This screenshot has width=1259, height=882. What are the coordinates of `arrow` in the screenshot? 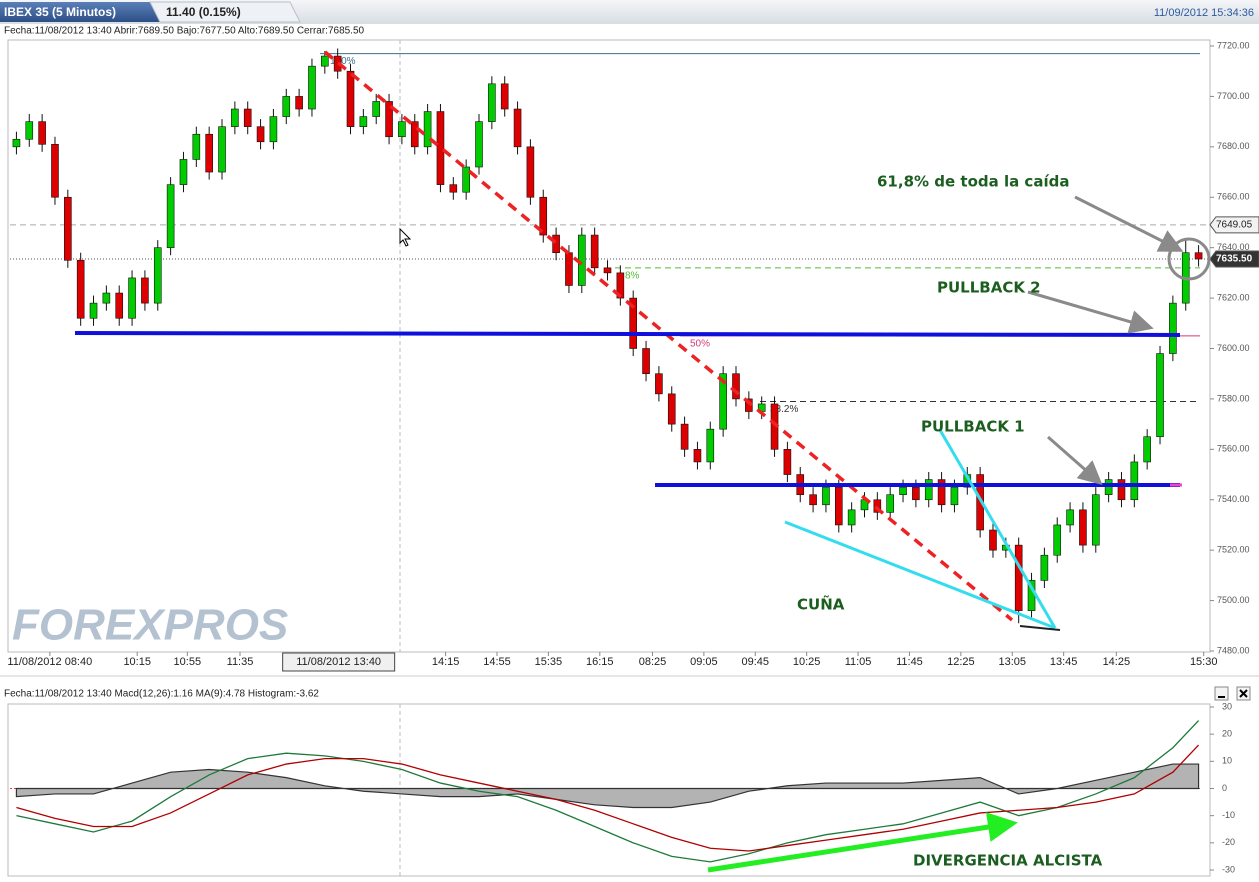 It's located at (1090, 312).